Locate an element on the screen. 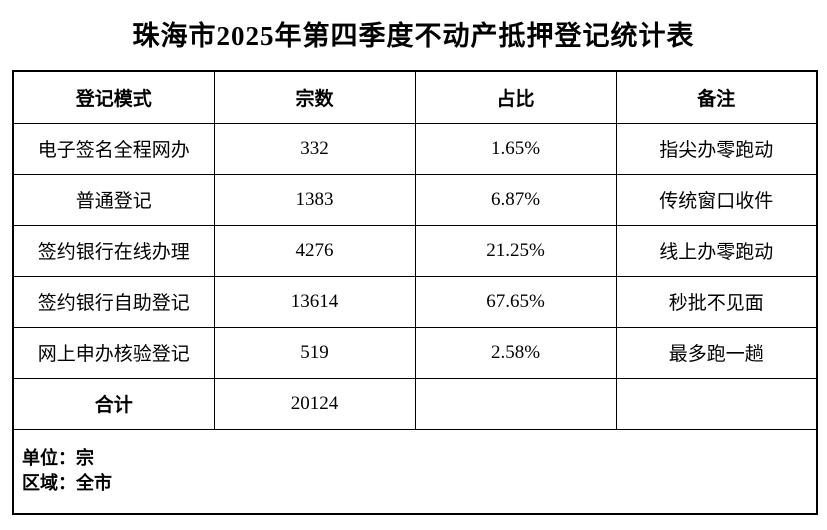 The height and width of the screenshot is (530, 827). header-row: 登记模式 宗数 占比 备注 is located at coordinates (415, 97).